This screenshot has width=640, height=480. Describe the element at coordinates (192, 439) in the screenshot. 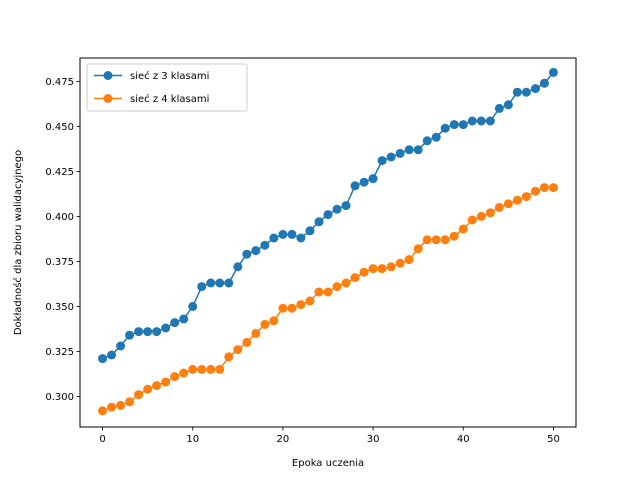

I see `x-tick-label: 10` at that location.